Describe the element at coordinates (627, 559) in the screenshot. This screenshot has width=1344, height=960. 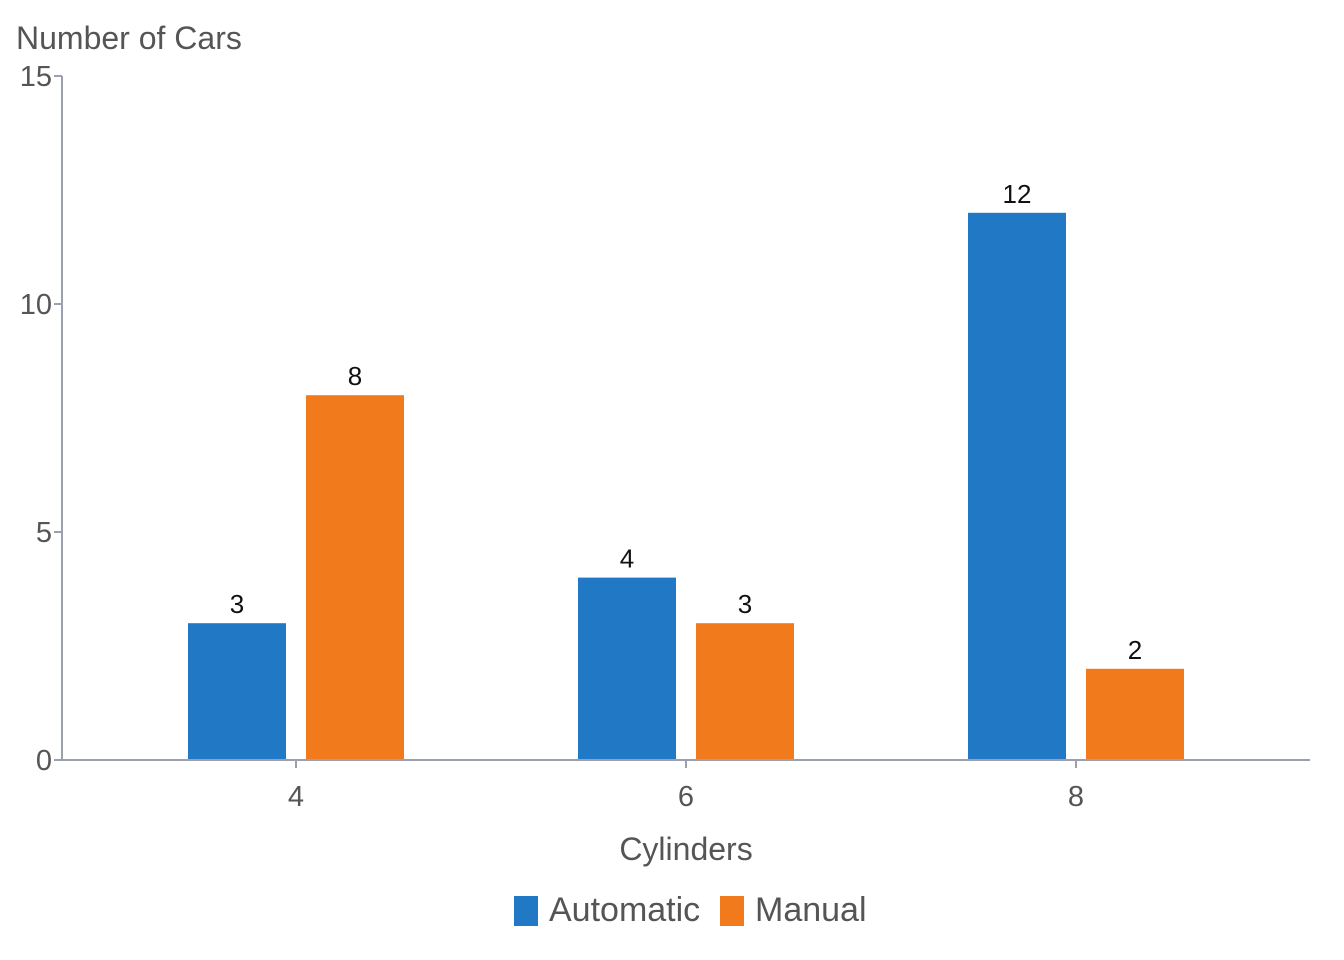
I see `bar-value-label: 4` at that location.